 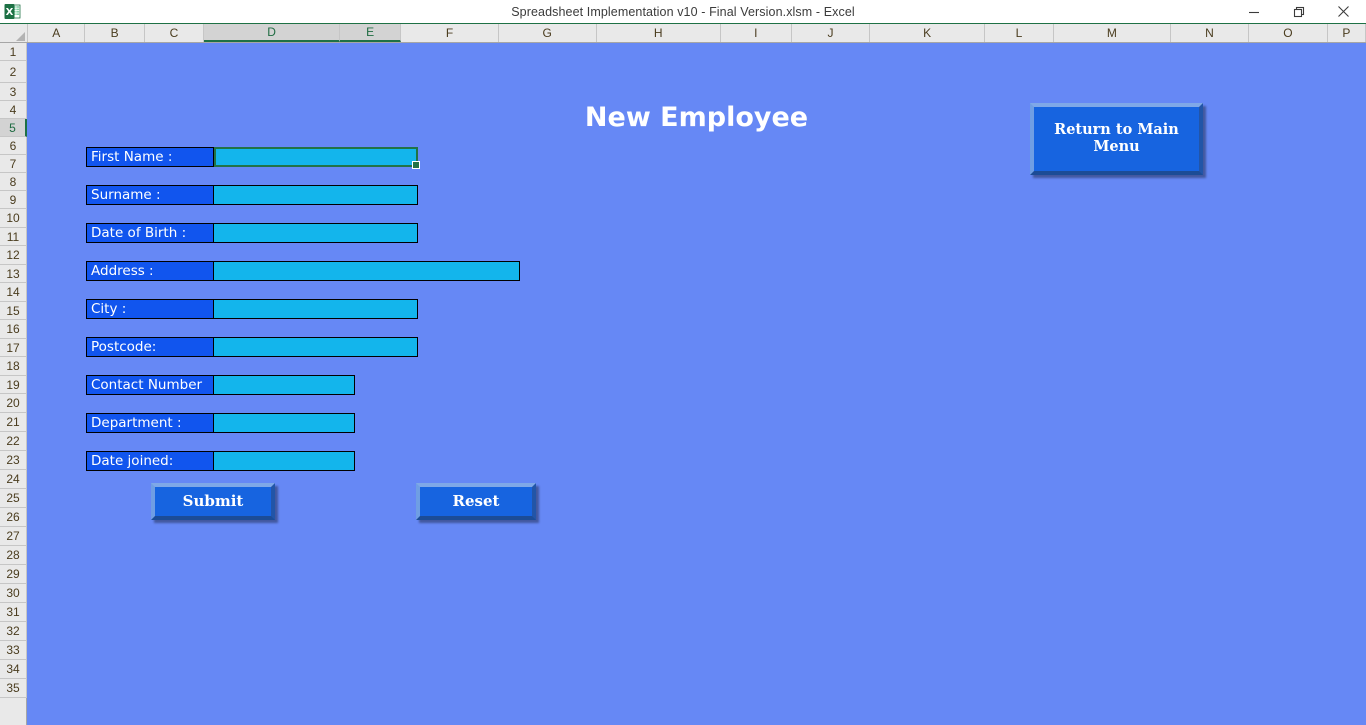 I want to click on input-first-name, so click(x=317, y=158).